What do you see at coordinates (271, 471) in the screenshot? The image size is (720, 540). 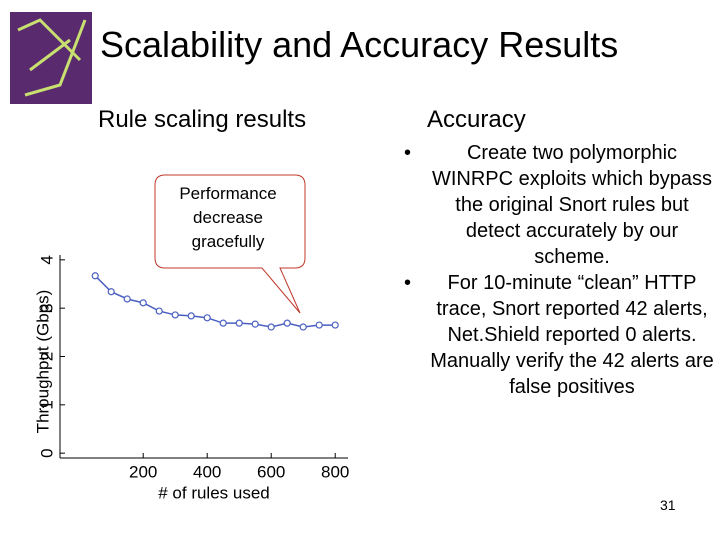 I see `x-tick-label: 600` at bounding box center [271, 471].